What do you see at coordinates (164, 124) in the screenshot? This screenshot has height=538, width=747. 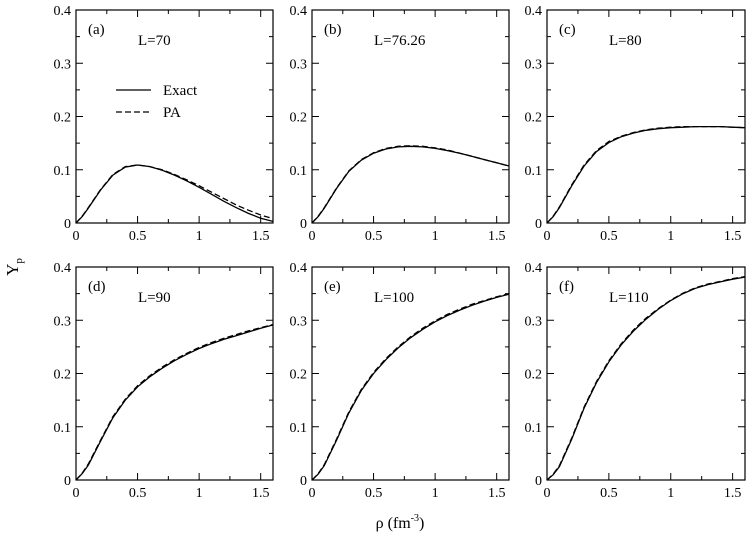 I see `panel-1: 0 0.1 0.2 0.3 0.4 0 0.5 1 1.5 (a) L=70 Exact PA` at bounding box center [164, 124].